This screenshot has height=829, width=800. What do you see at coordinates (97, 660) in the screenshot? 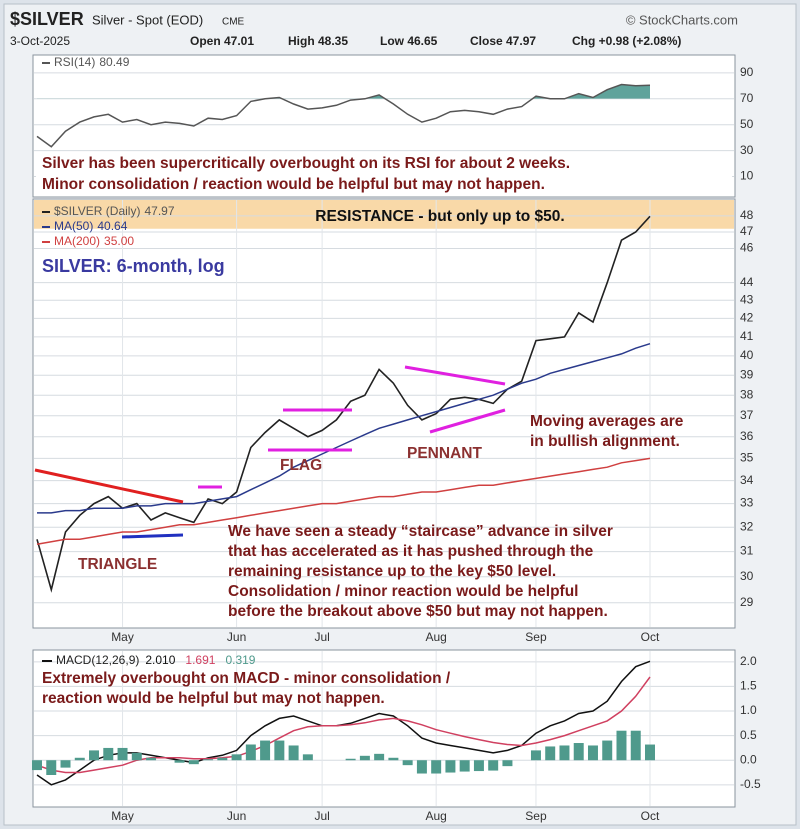
I see `legend-label: MACD(12,26,9)` at bounding box center [97, 660].